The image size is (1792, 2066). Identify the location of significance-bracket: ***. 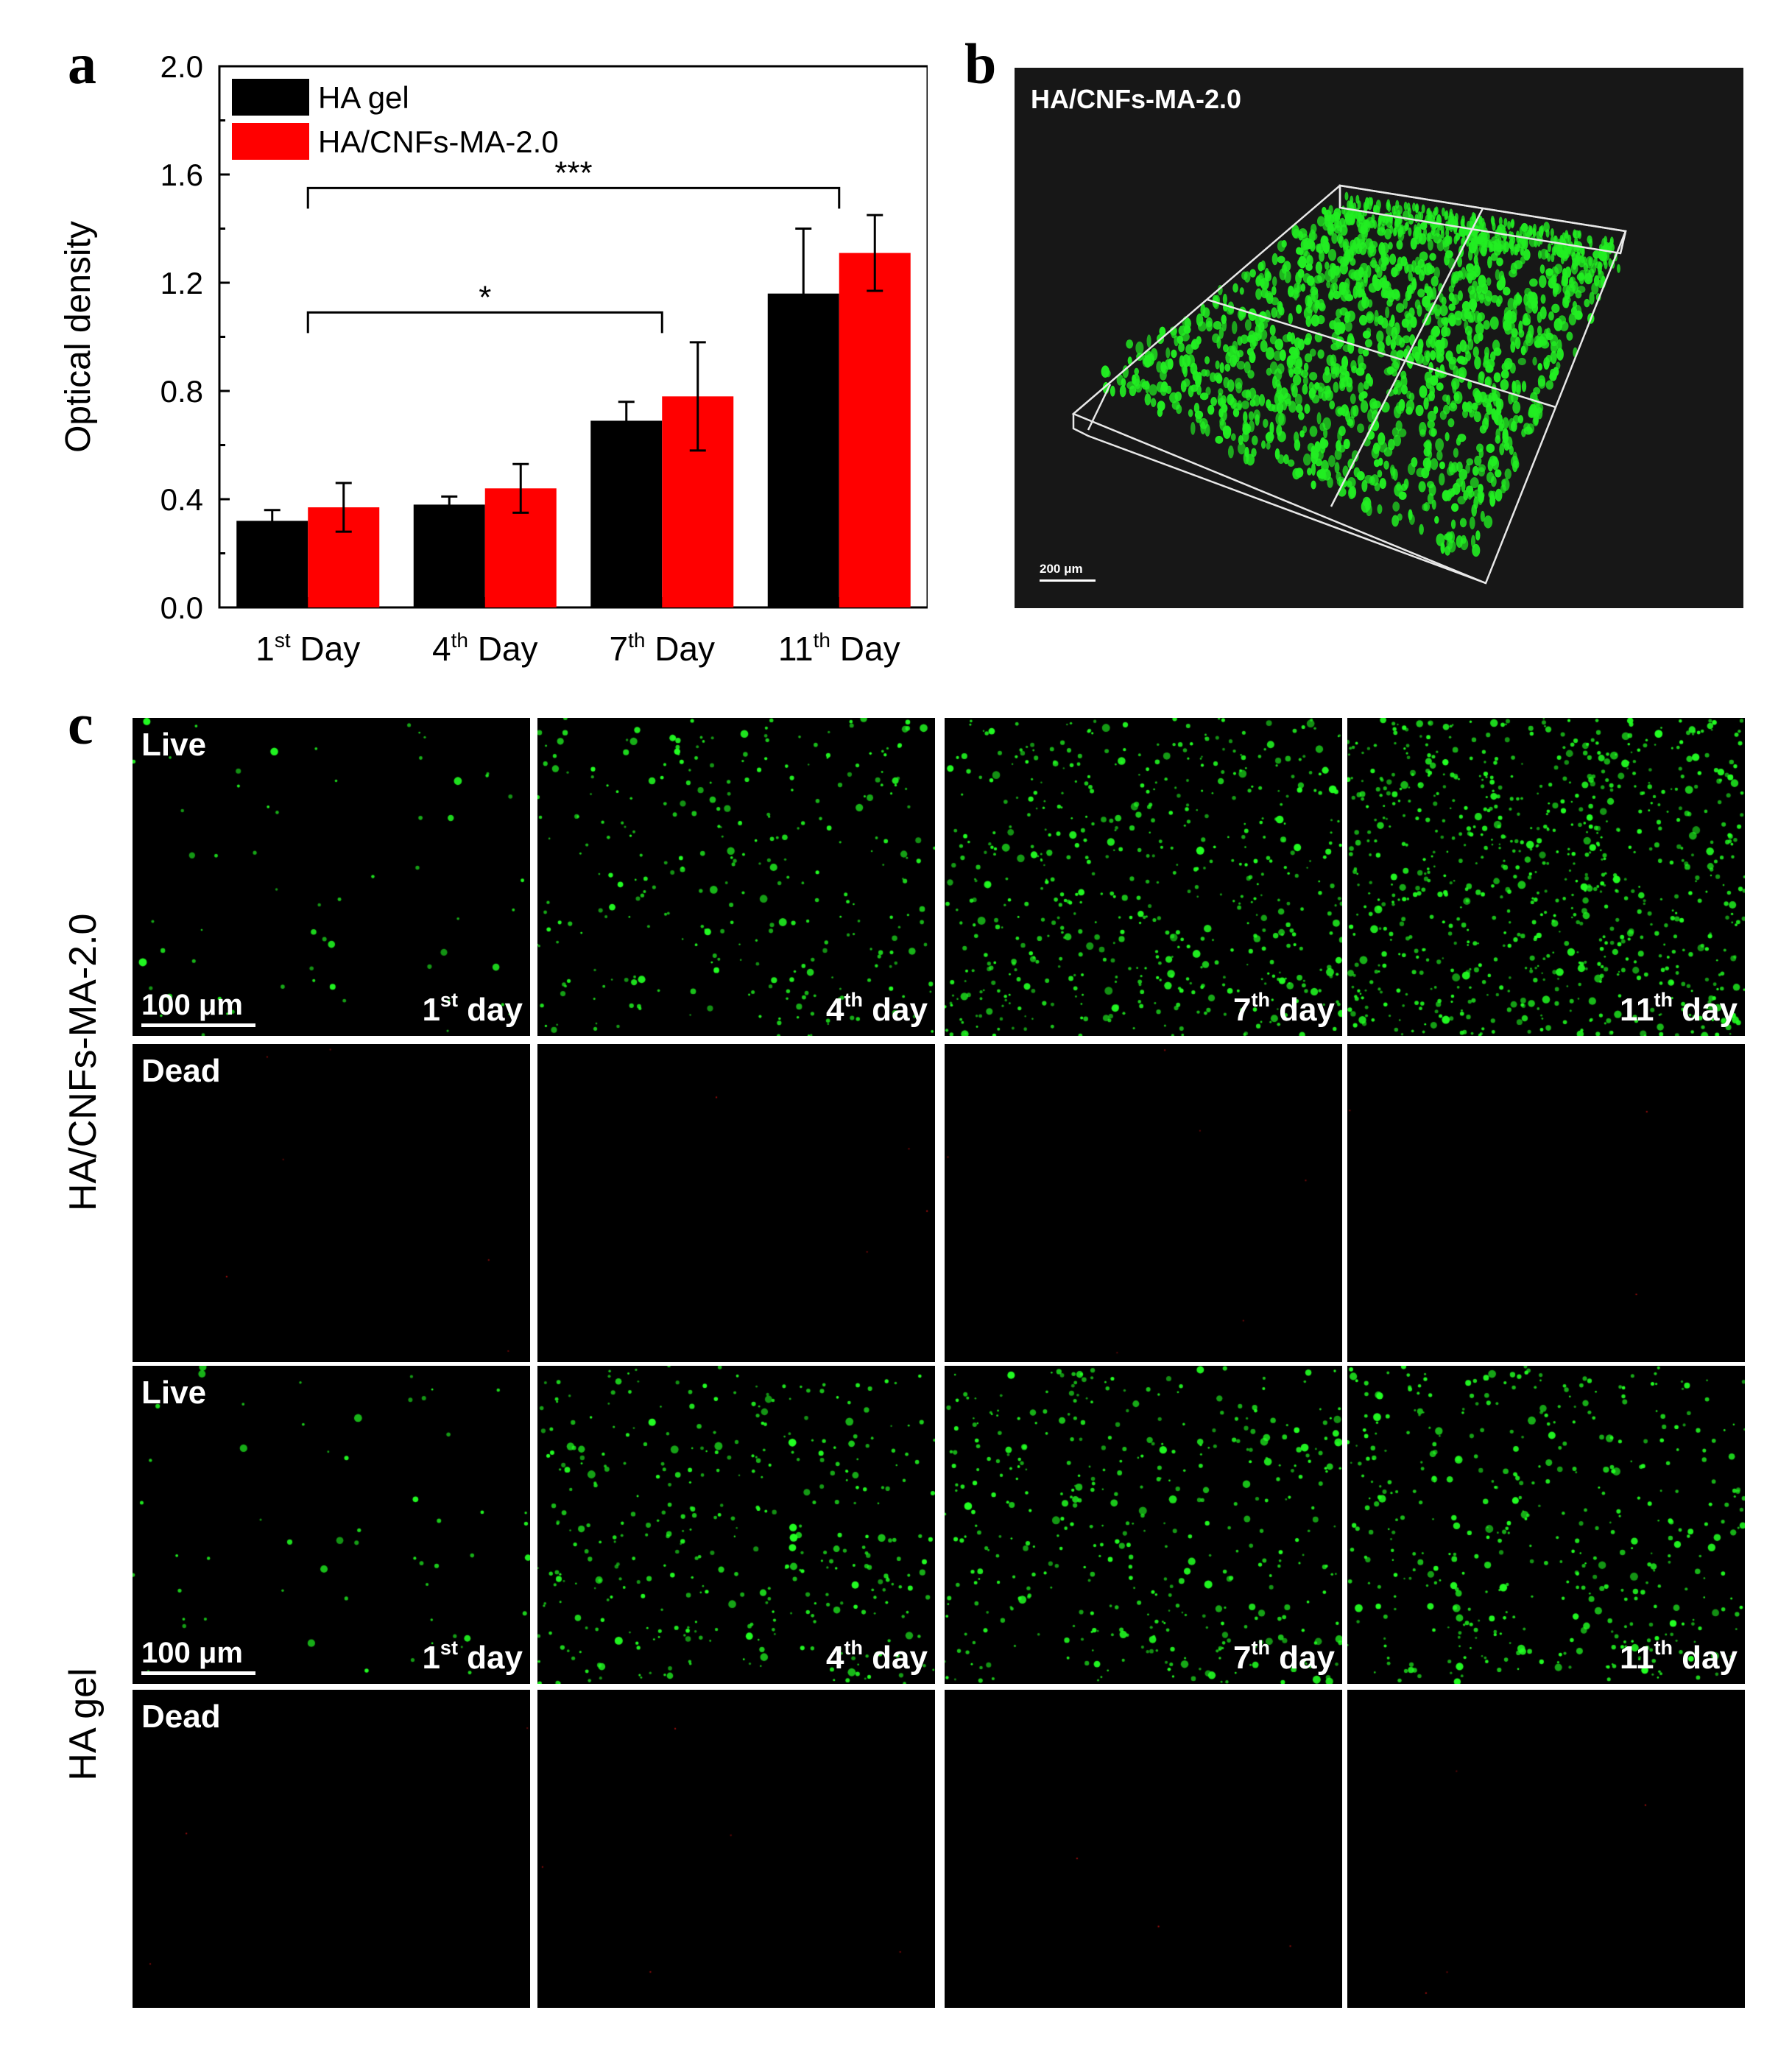
(573, 182).